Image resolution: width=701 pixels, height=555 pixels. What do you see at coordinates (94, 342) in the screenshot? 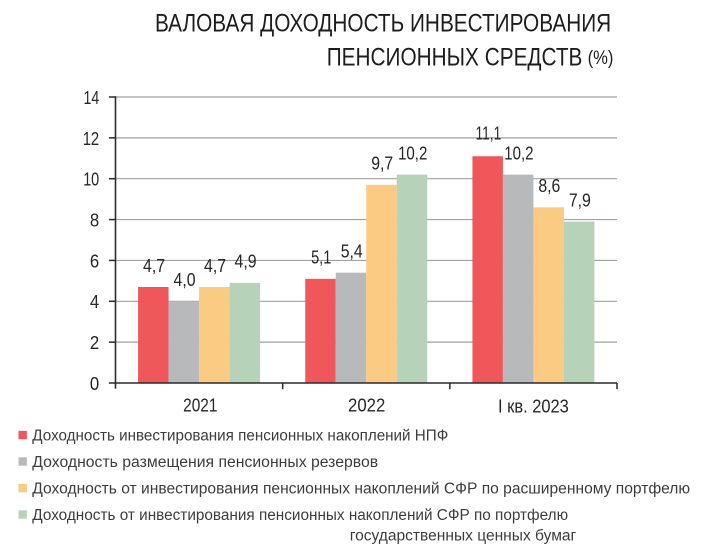
I see `svg-text: 2` at bounding box center [94, 342].